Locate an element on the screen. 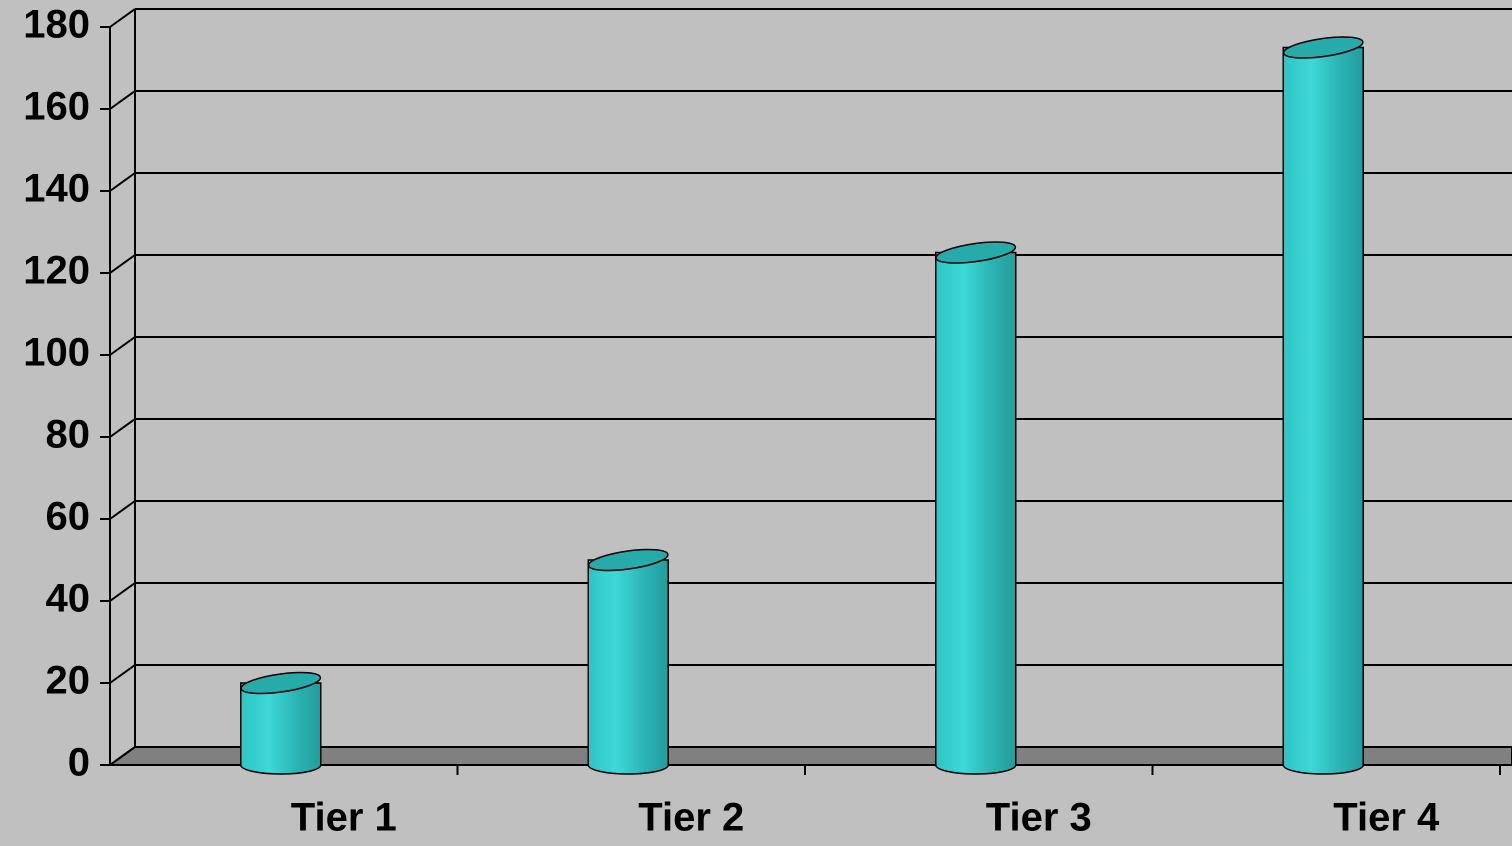  y-tick-label: 20 is located at coordinates (68, 681).